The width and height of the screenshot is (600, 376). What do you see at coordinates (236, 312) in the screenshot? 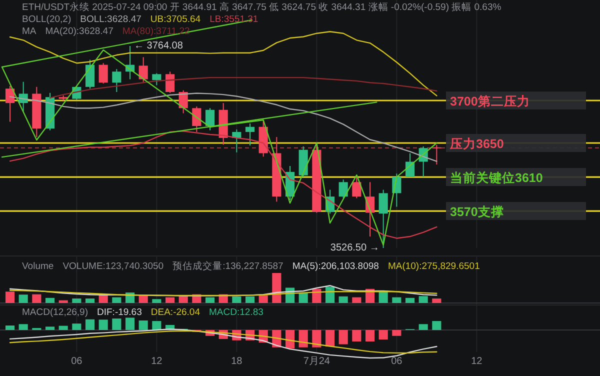
I see `series-label: MACD:12.83` at bounding box center [236, 312].